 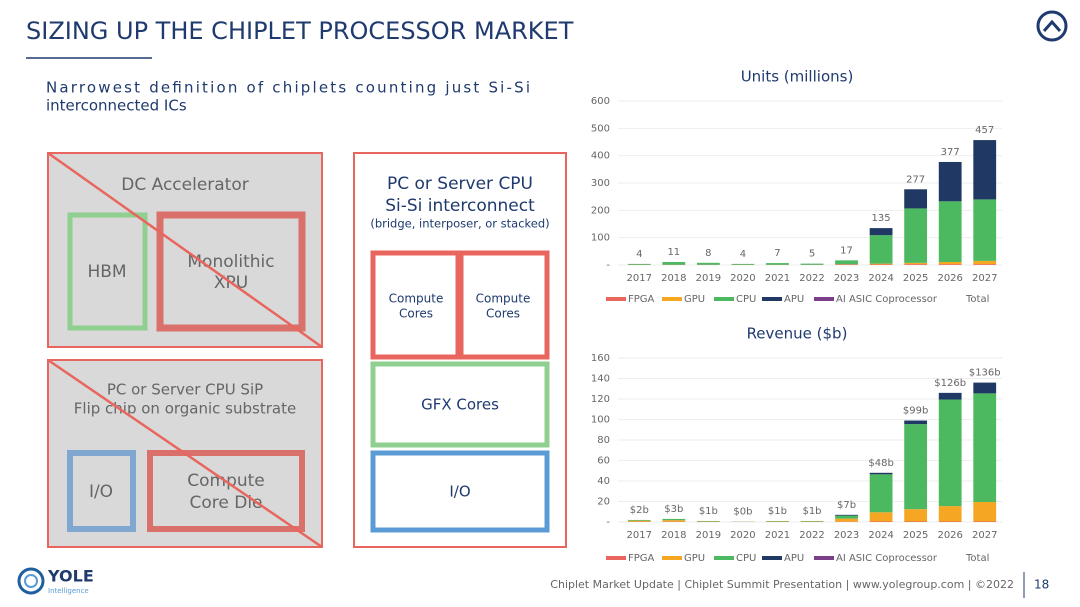 I want to click on y-tick-label: 60, so click(x=603, y=461).